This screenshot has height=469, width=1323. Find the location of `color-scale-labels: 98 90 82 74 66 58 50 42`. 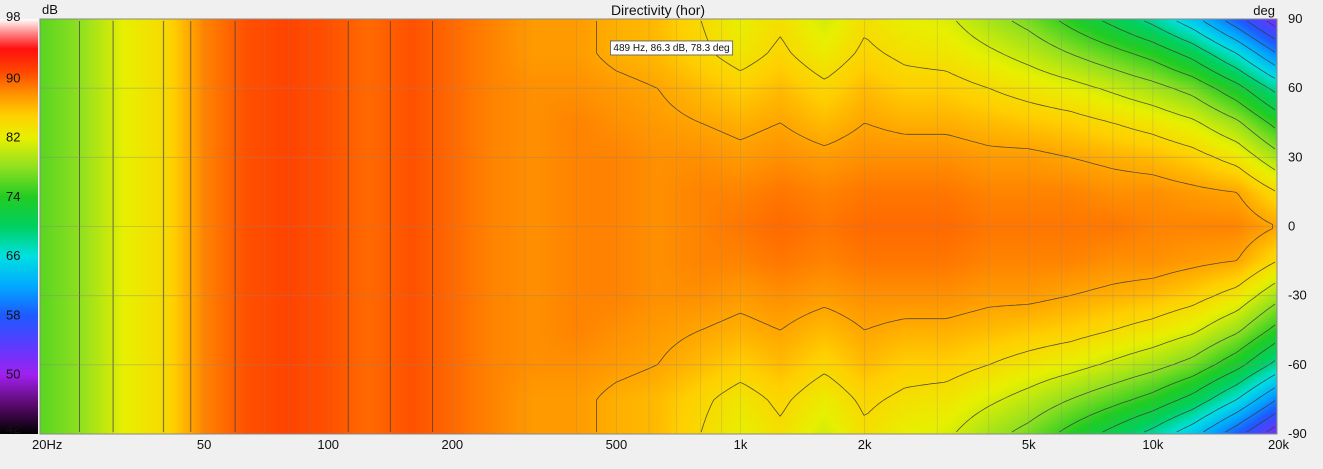

color-scale-labels: 98 90 82 74 66 58 50 42 is located at coordinates (13, 222).